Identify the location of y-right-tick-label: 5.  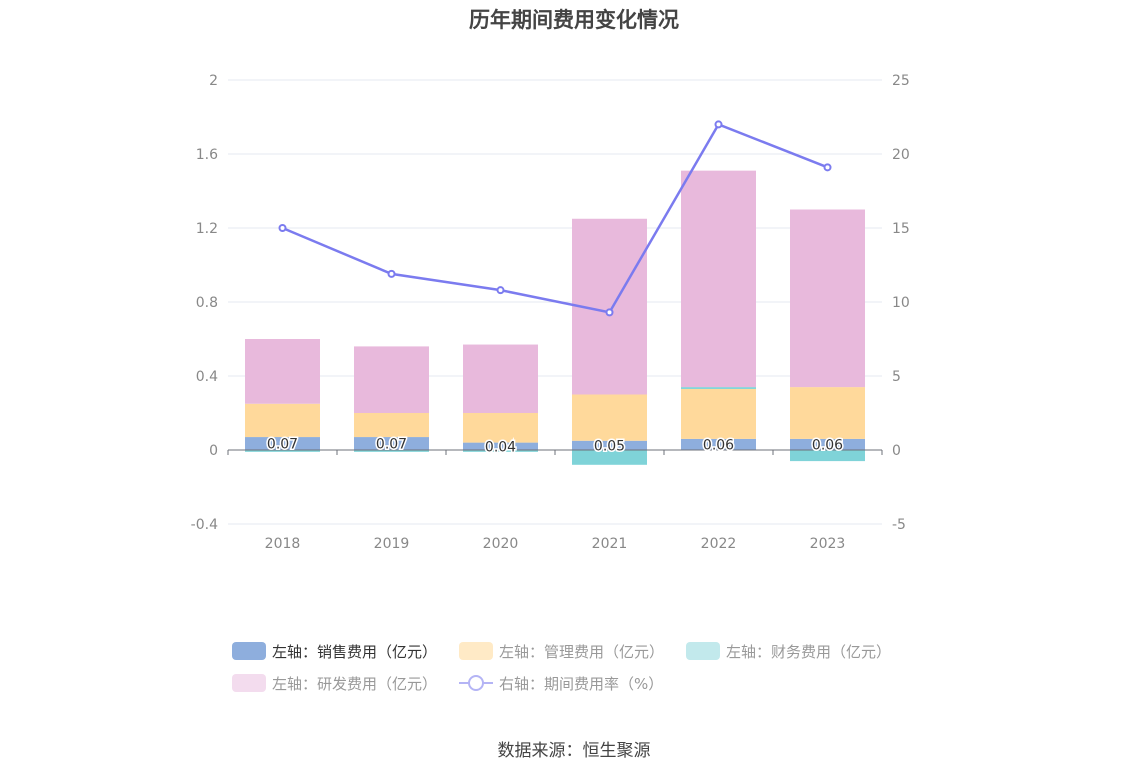
(896, 377).